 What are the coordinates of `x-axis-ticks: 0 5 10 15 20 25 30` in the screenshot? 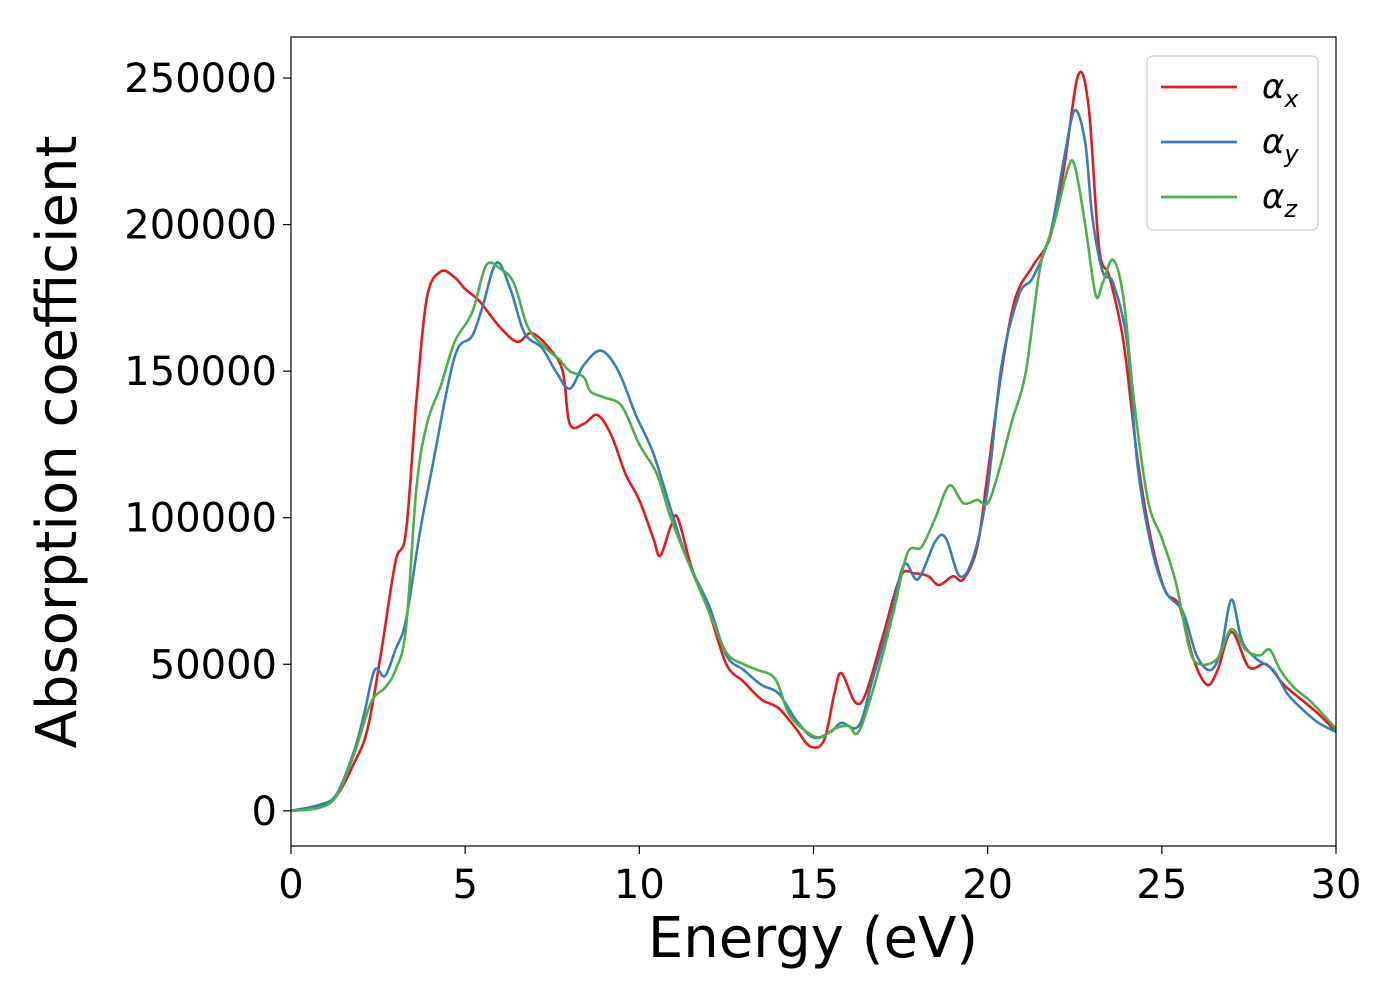 It's located at (819, 877).